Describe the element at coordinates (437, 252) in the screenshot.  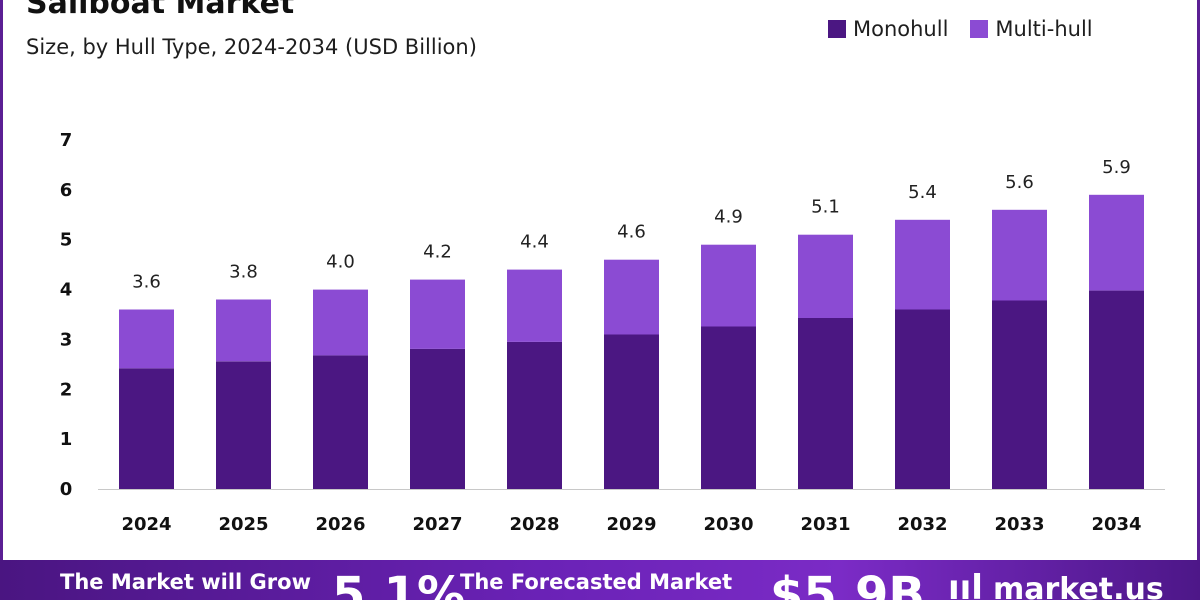
I see `bar-total-label: 4.2` at that location.